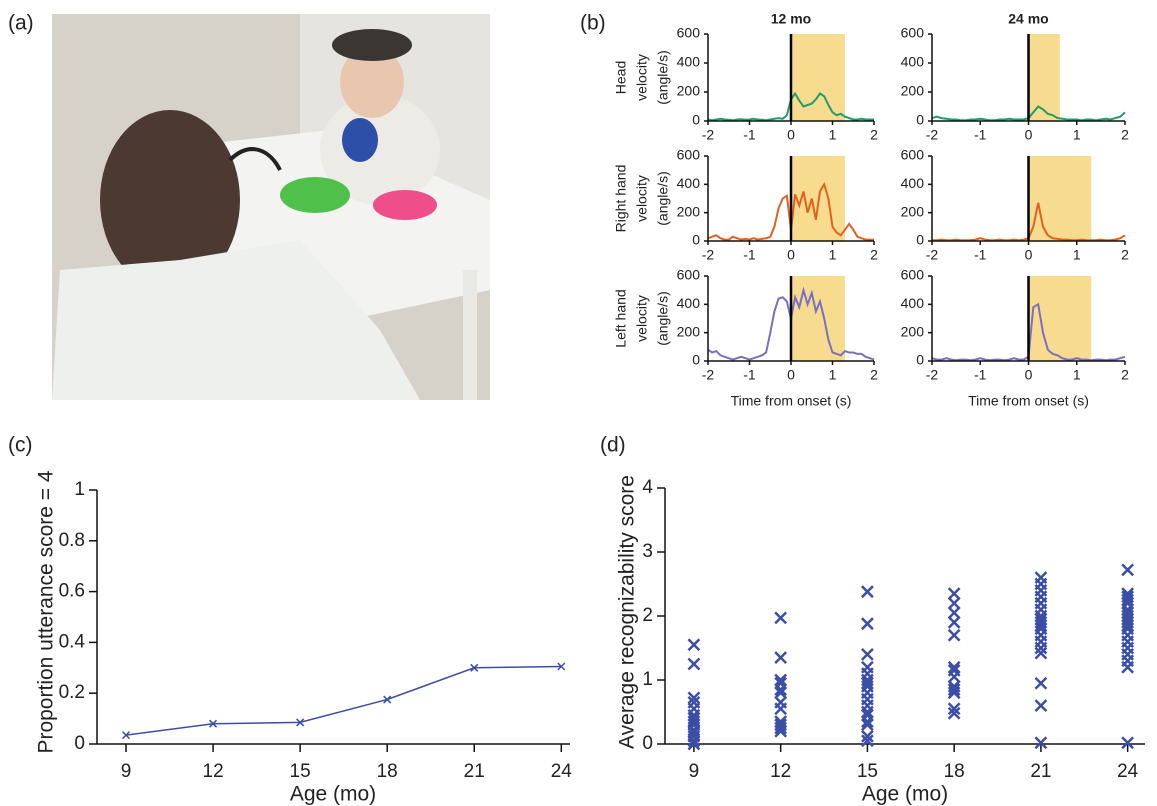 This screenshot has width=1157, height=806. I want to click on y-tick-label: 2, so click(647, 615).